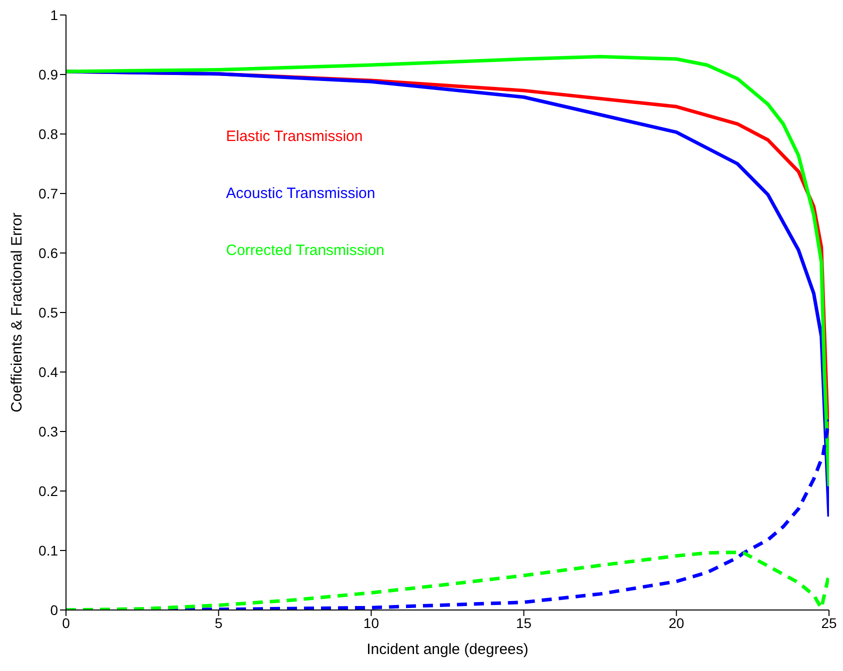  Describe the element at coordinates (48, 134) in the screenshot. I see `y-tick-label: 0.8` at that location.